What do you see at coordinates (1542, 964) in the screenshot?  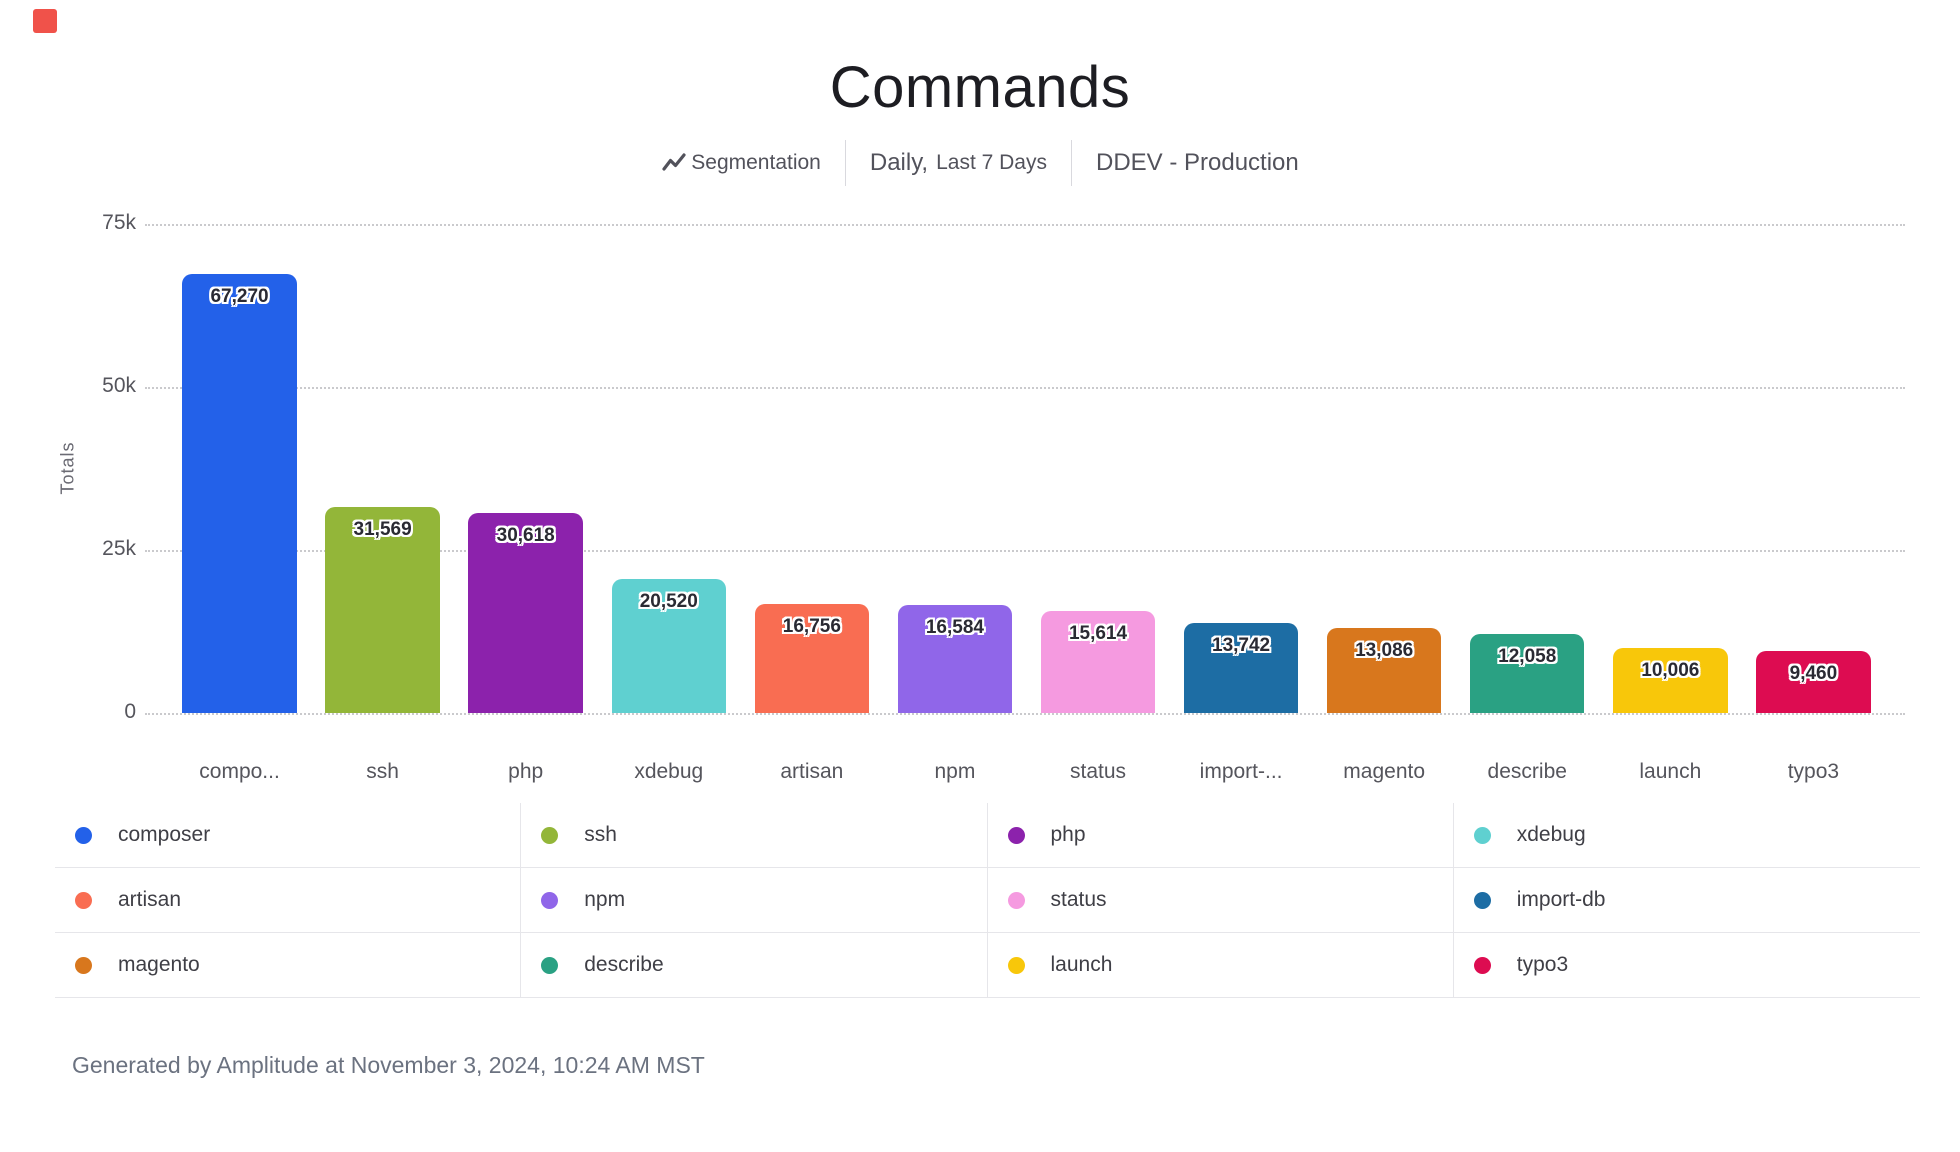 I see `legend-label: typo3` at bounding box center [1542, 964].